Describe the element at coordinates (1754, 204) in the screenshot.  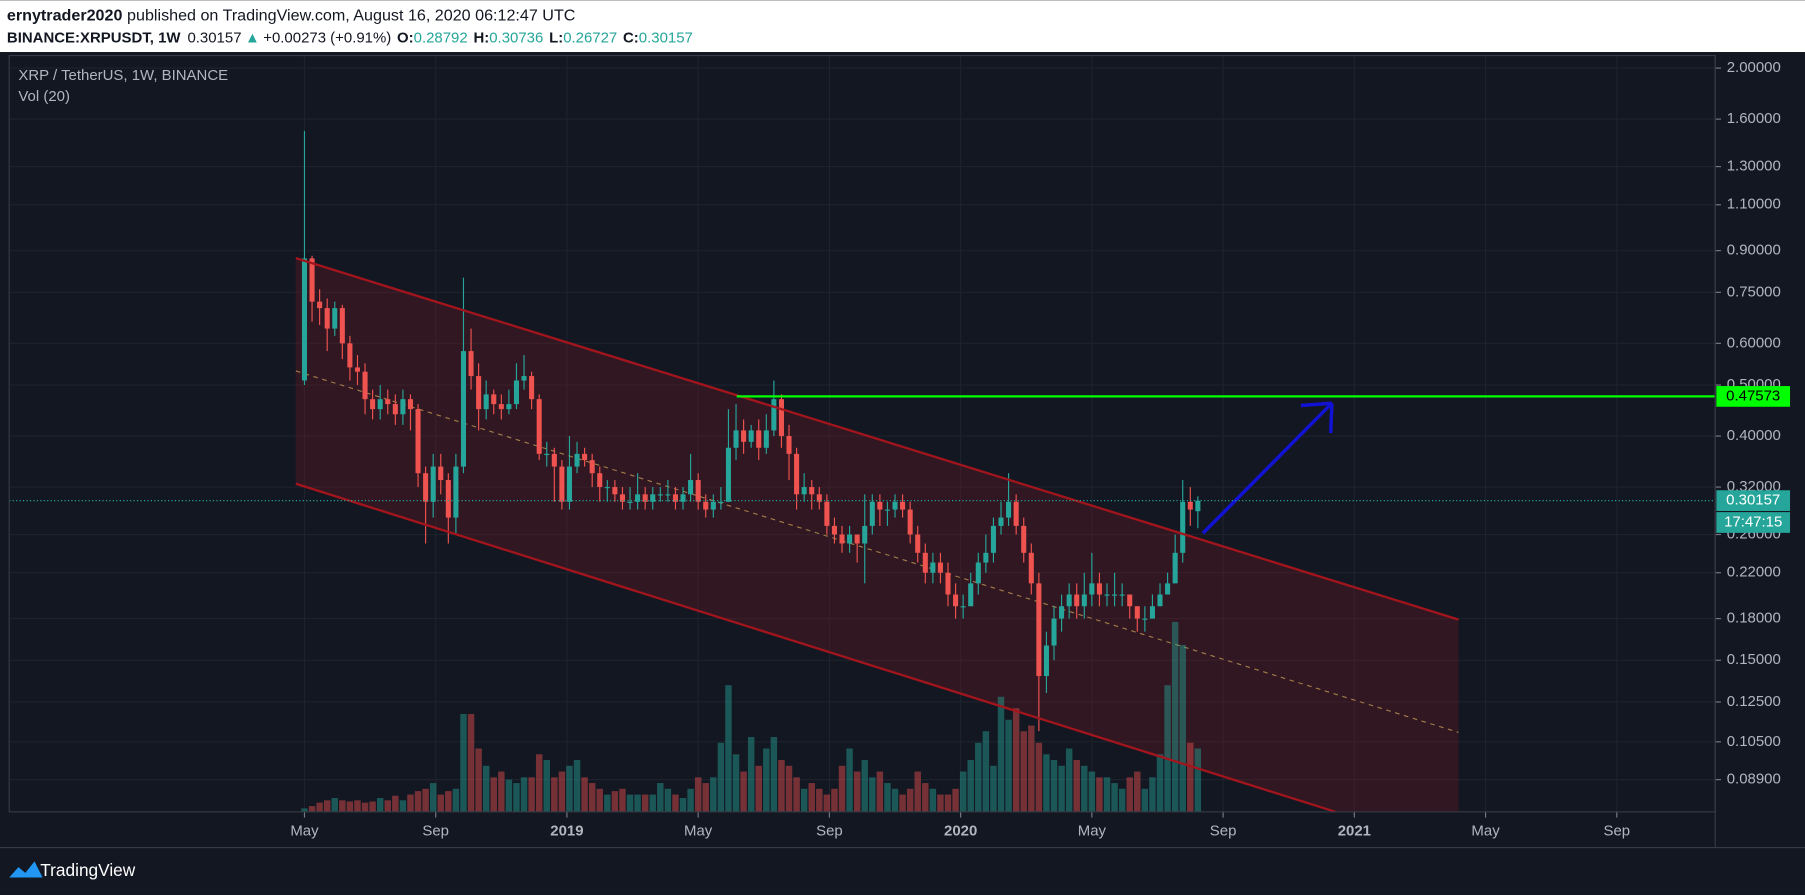
I see `y-tick-label: 1.10000` at that location.